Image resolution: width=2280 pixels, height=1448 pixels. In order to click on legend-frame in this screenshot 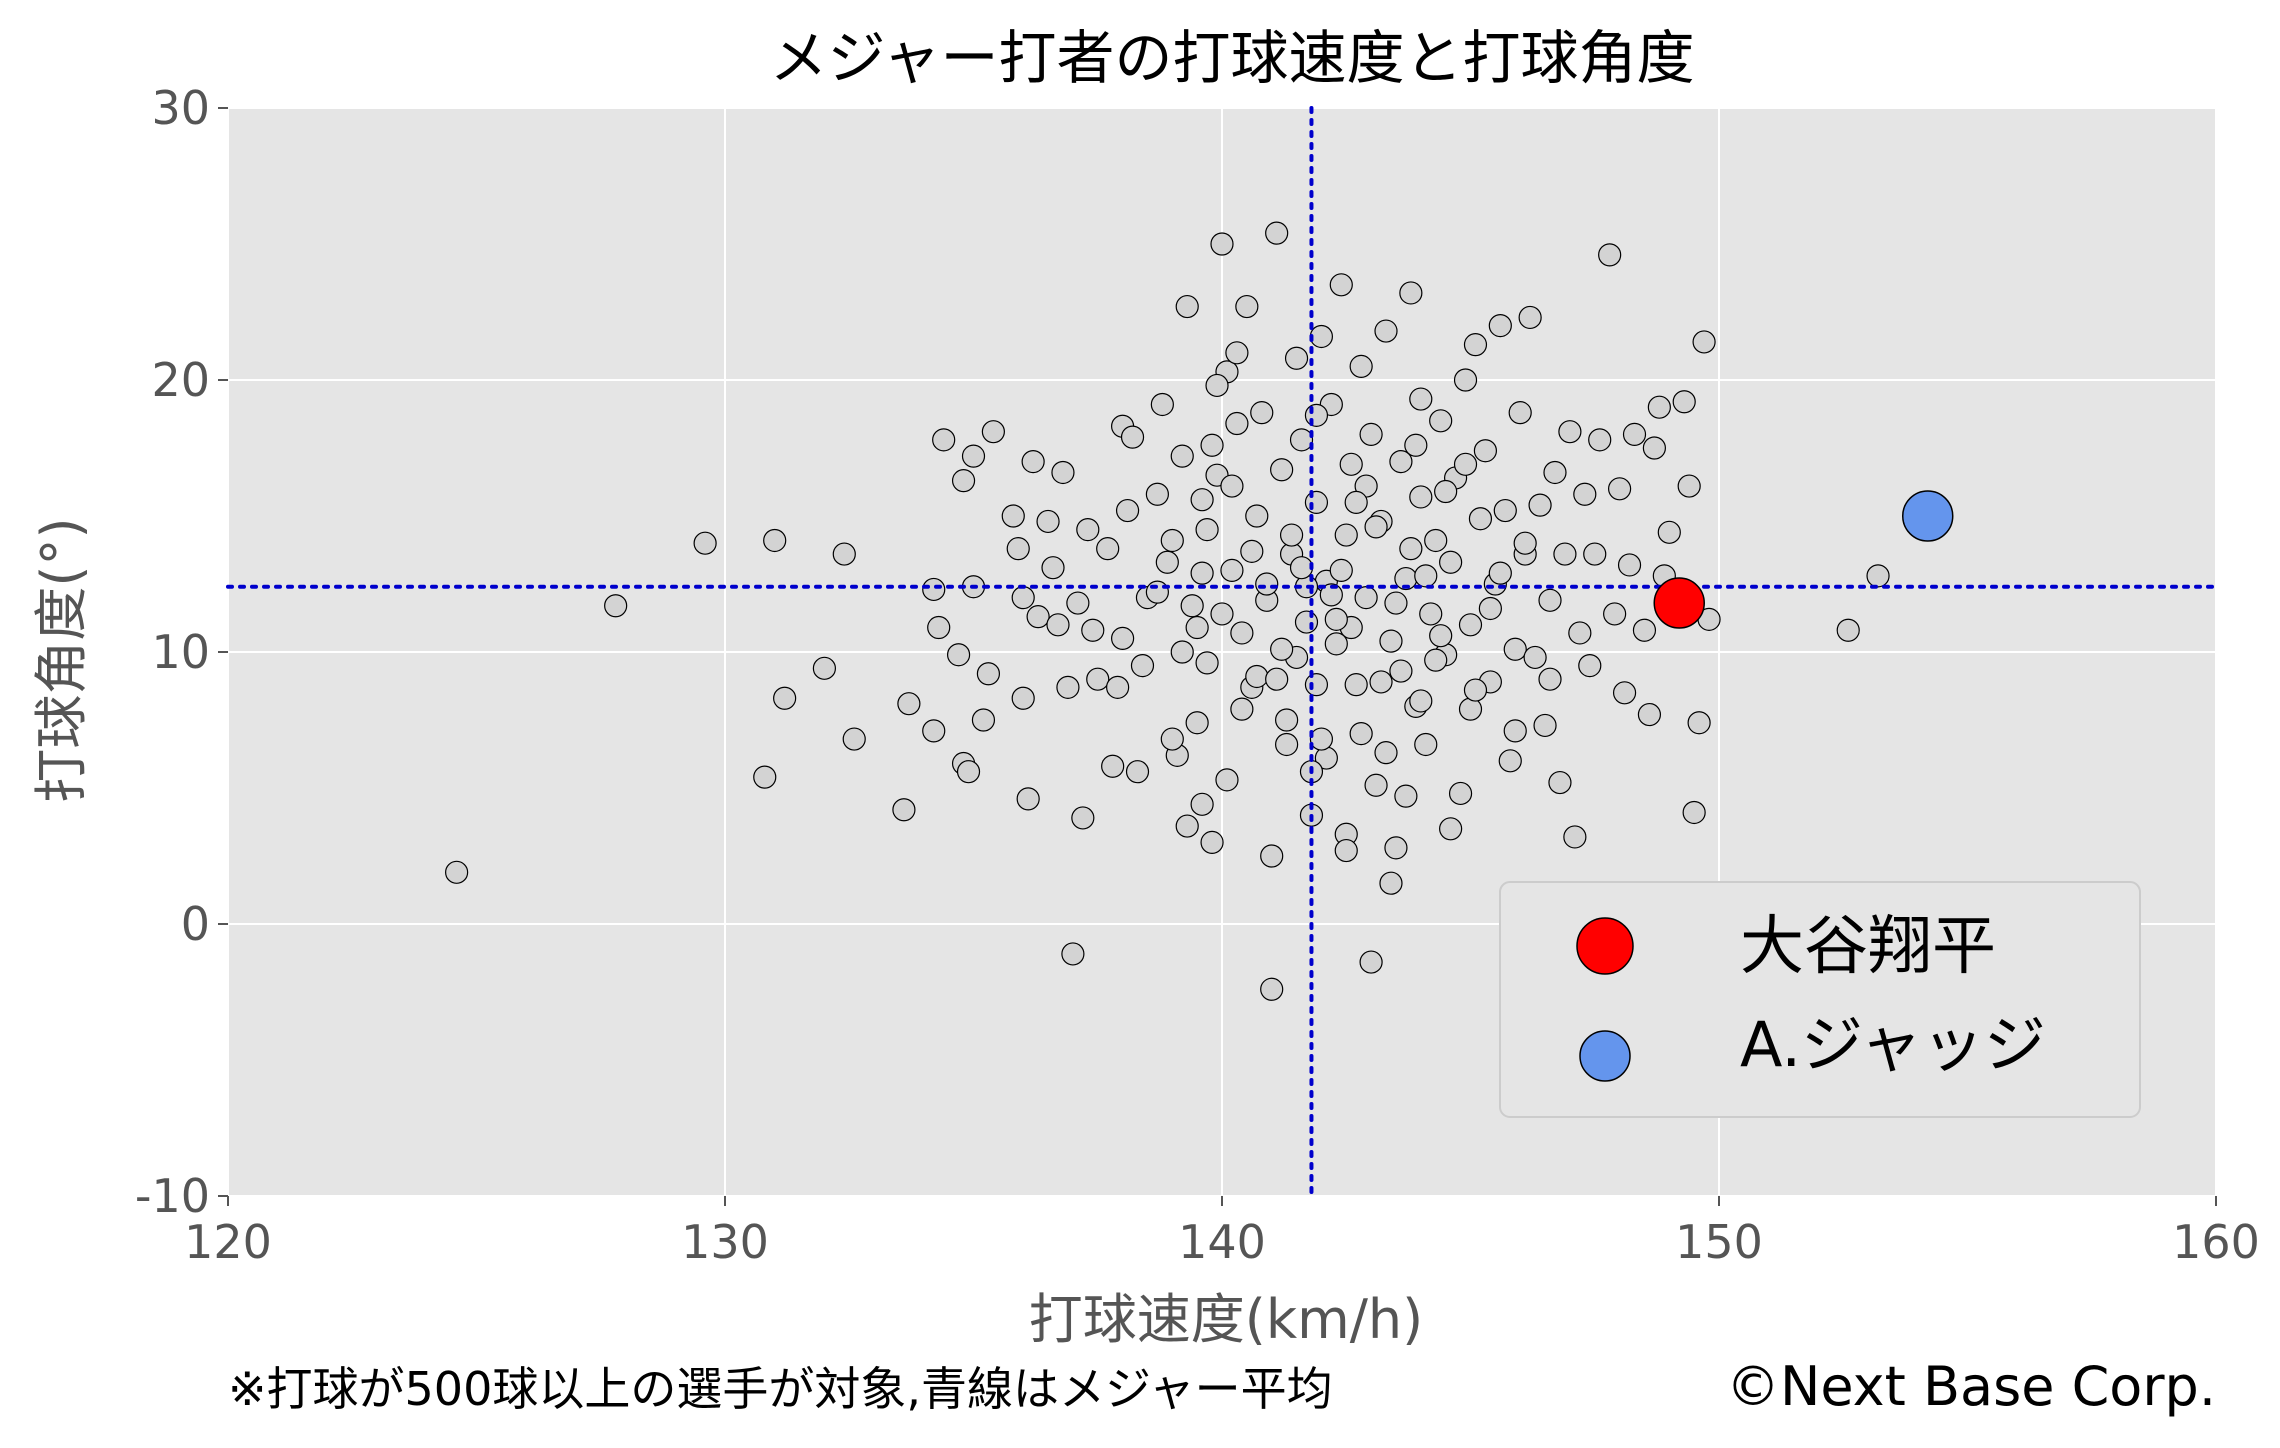, I will do `click(1820, 999)`.